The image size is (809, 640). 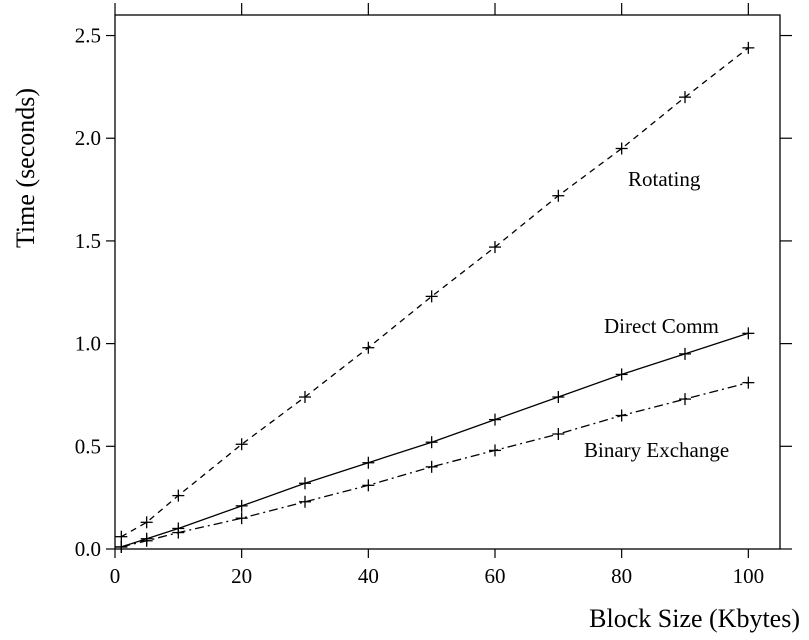 What do you see at coordinates (115, 576) in the screenshot?
I see `x-tick-label: 0` at bounding box center [115, 576].